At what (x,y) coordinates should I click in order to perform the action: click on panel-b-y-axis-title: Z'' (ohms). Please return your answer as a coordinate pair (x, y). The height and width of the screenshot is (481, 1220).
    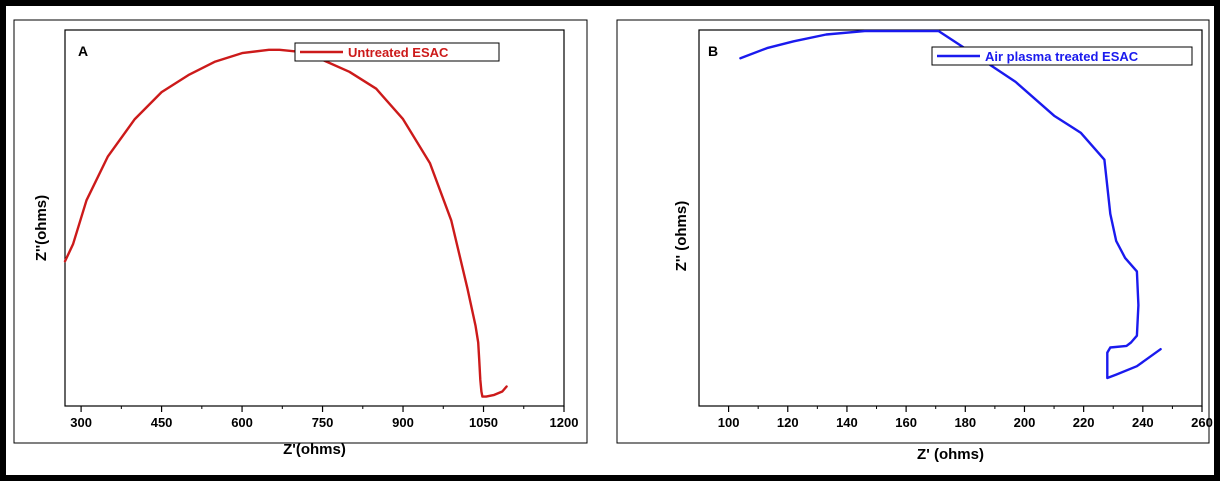
    Looking at the image, I should click on (681, 236).